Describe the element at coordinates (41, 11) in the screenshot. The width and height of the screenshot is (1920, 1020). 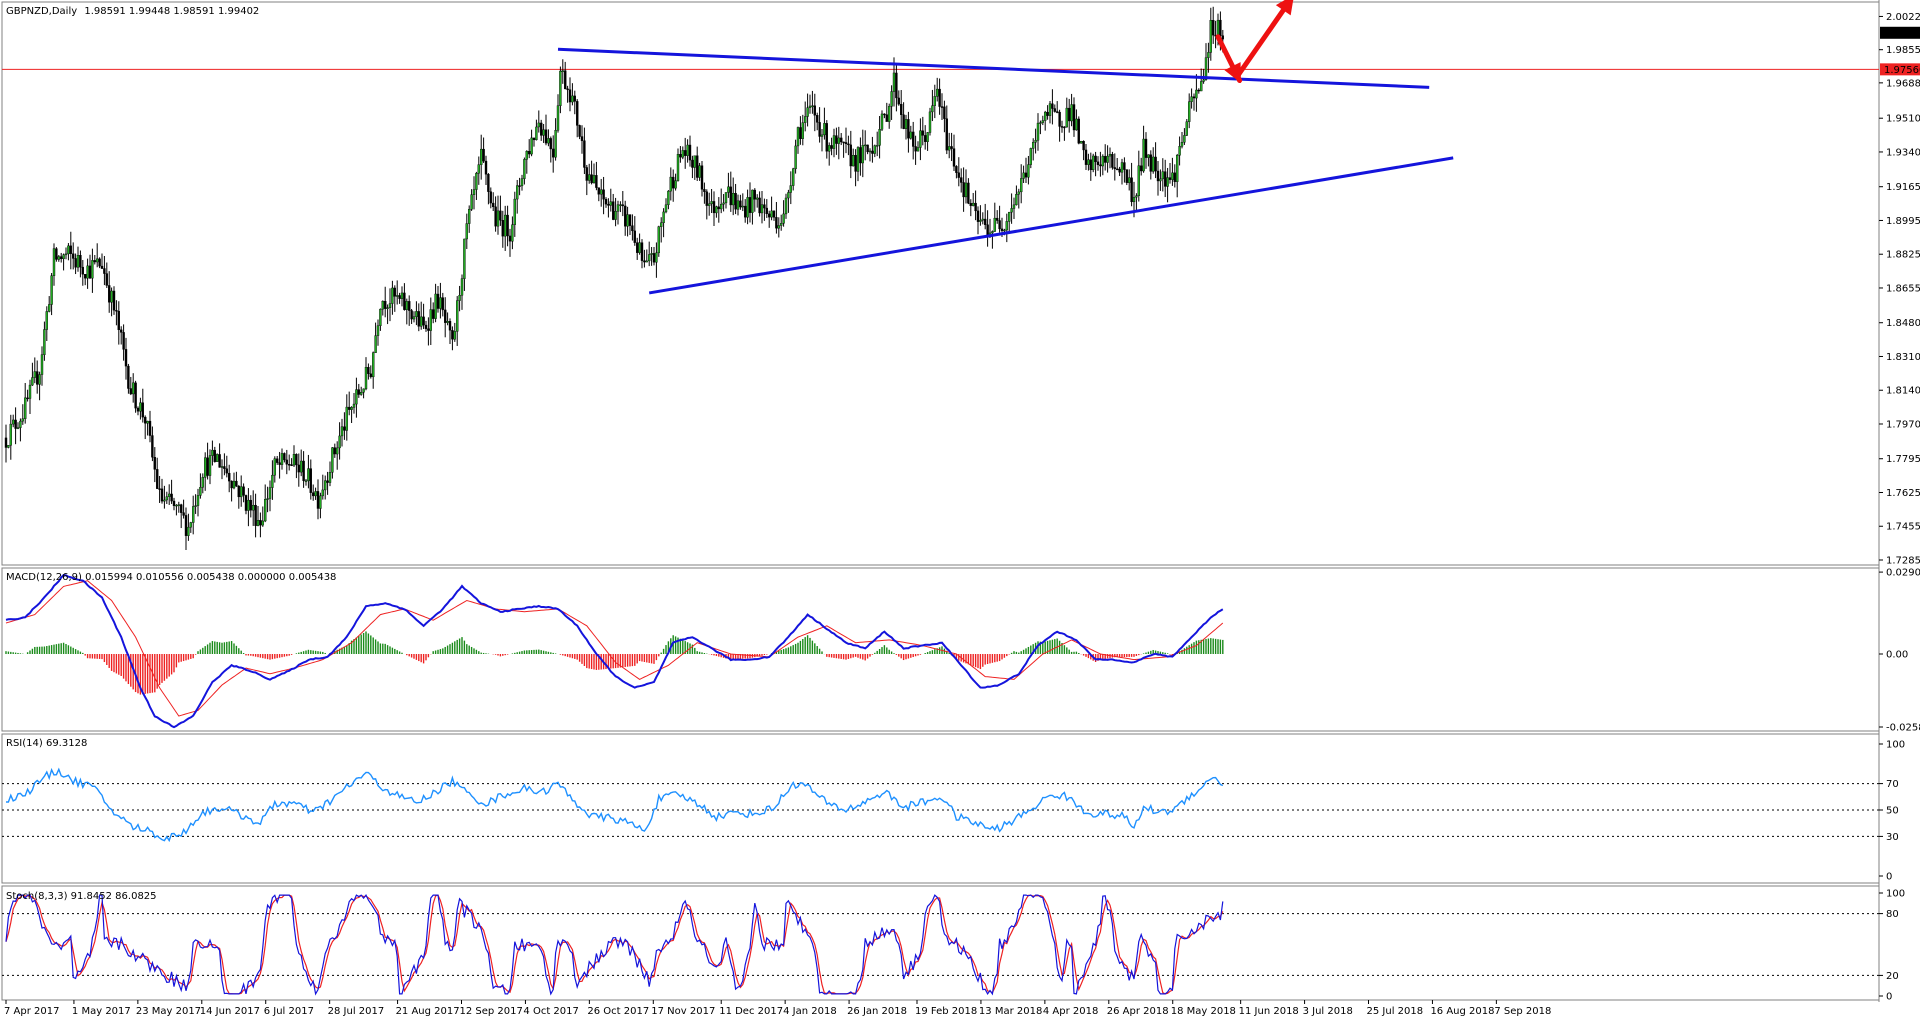
I see `symbol-label: GBPNZD,Daily` at that location.